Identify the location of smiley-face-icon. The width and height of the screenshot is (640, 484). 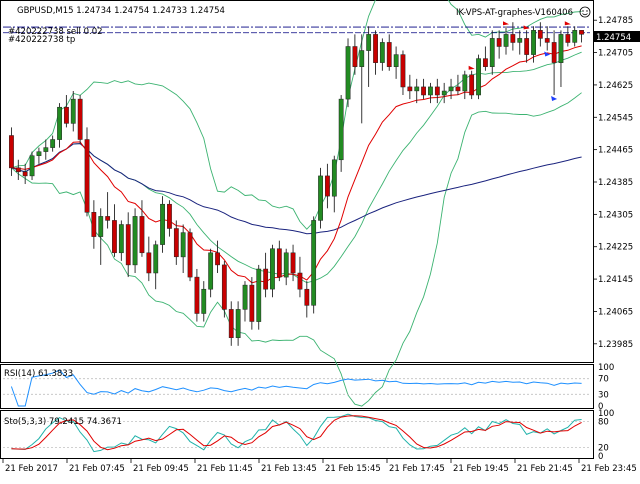
(585, 12).